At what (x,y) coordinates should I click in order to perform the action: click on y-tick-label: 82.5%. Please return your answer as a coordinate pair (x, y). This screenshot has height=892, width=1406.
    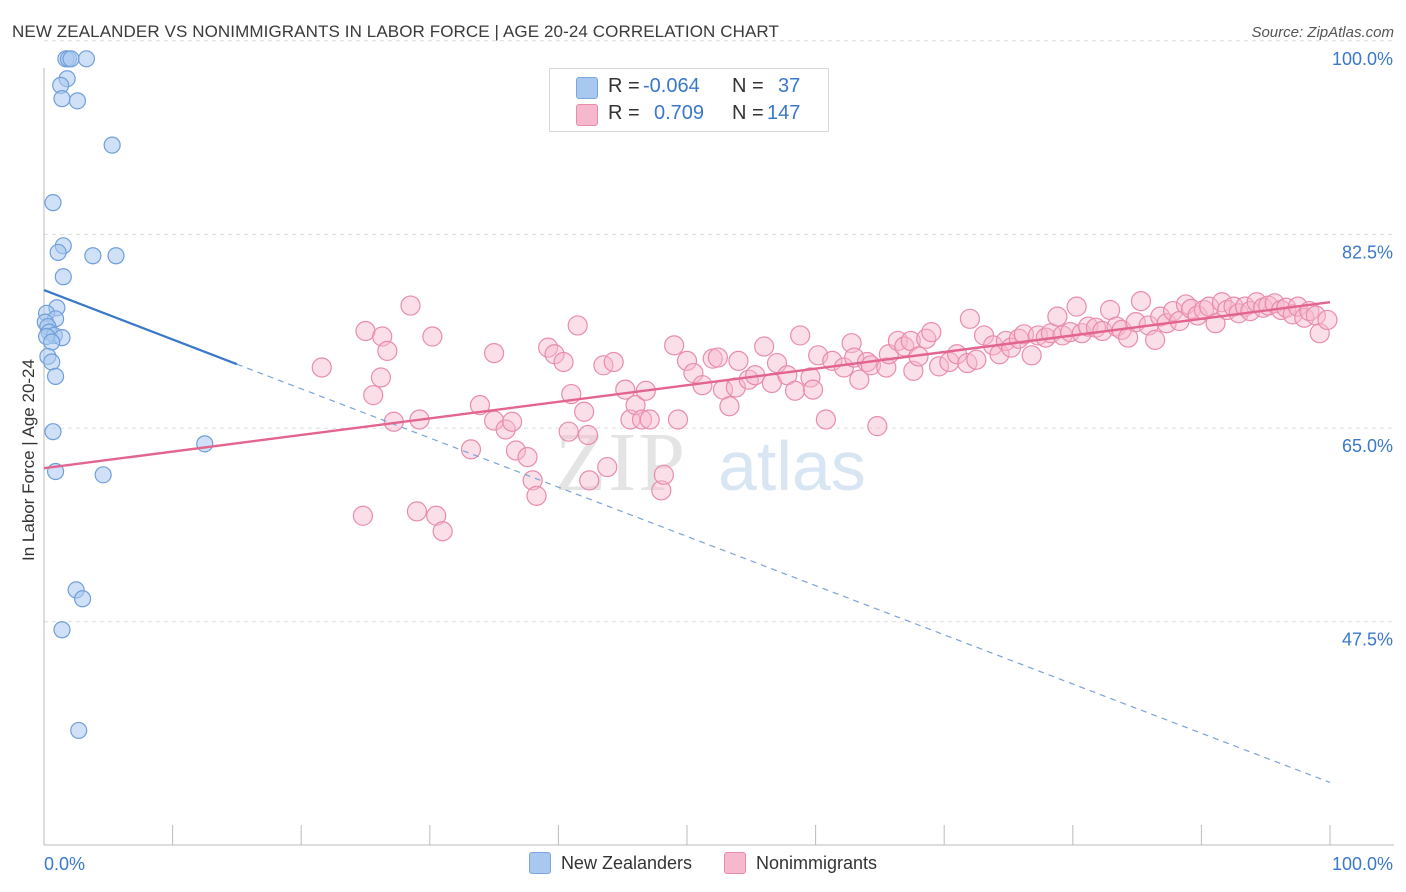
    Looking at the image, I should click on (1367, 252).